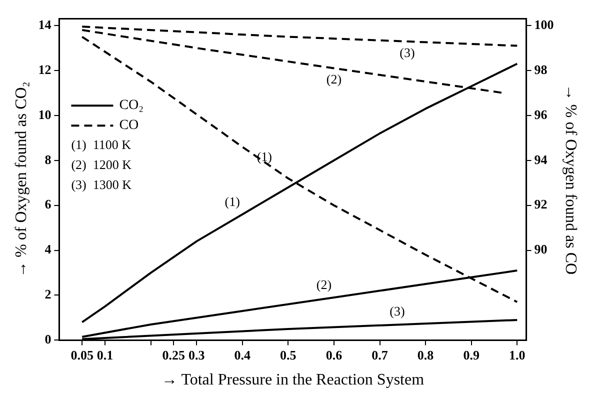 The width and height of the screenshot is (596, 402). I want to click on y-tick-label: 14, so click(45, 24).